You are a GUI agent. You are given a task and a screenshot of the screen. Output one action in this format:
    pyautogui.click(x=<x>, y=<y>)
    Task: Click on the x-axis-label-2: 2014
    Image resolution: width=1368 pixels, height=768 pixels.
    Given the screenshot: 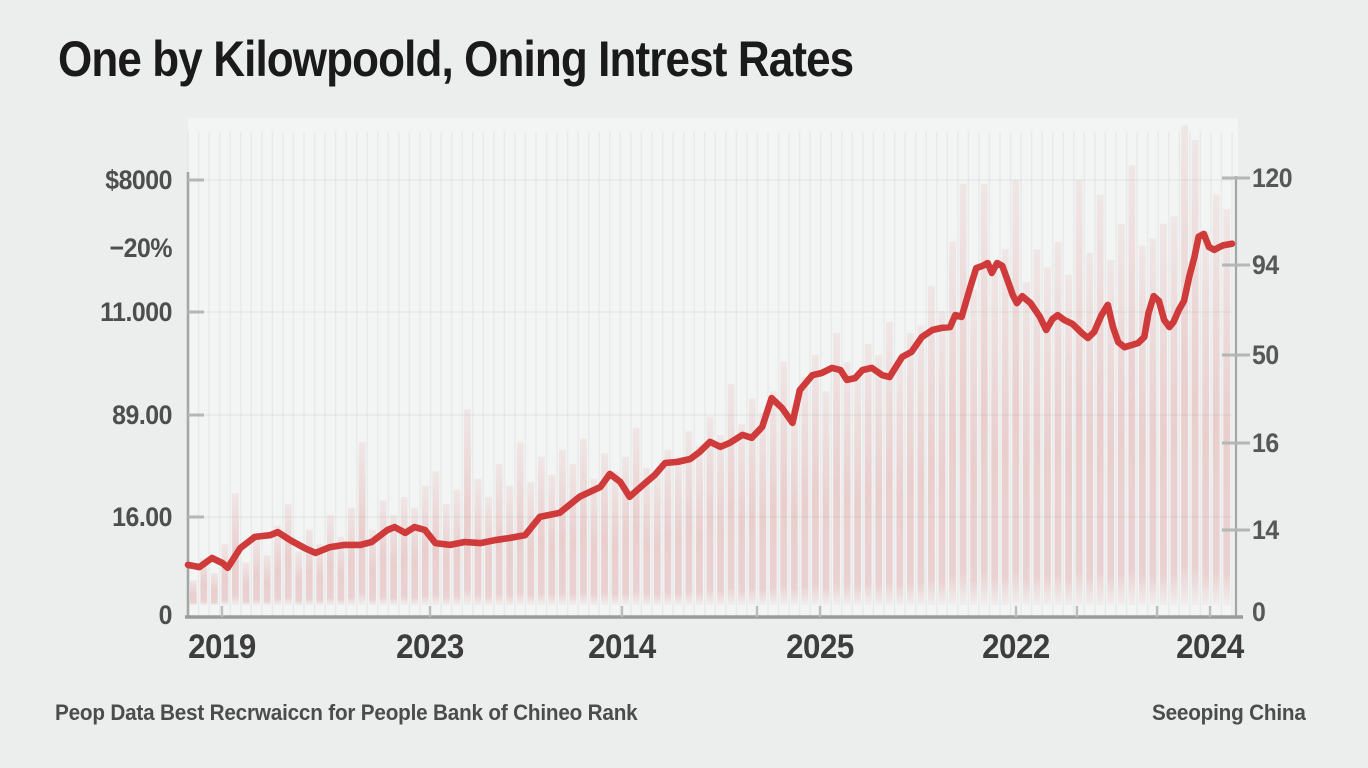 What is the action you would take?
    pyautogui.click(x=622, y=647)
    